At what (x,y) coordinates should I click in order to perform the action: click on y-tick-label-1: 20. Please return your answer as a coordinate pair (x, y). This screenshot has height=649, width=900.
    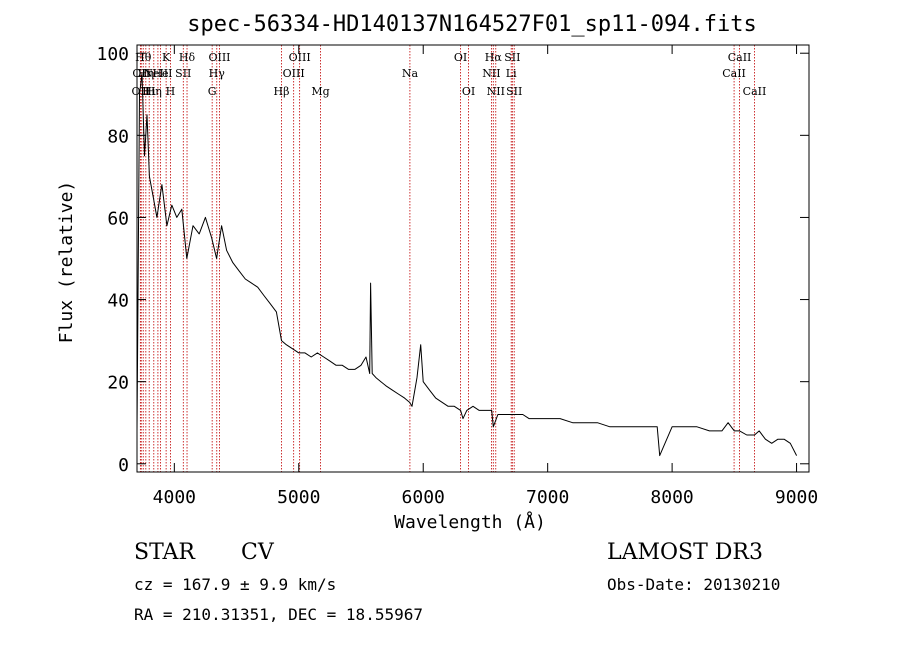
    Looking at the image, I should click on (118, 383).